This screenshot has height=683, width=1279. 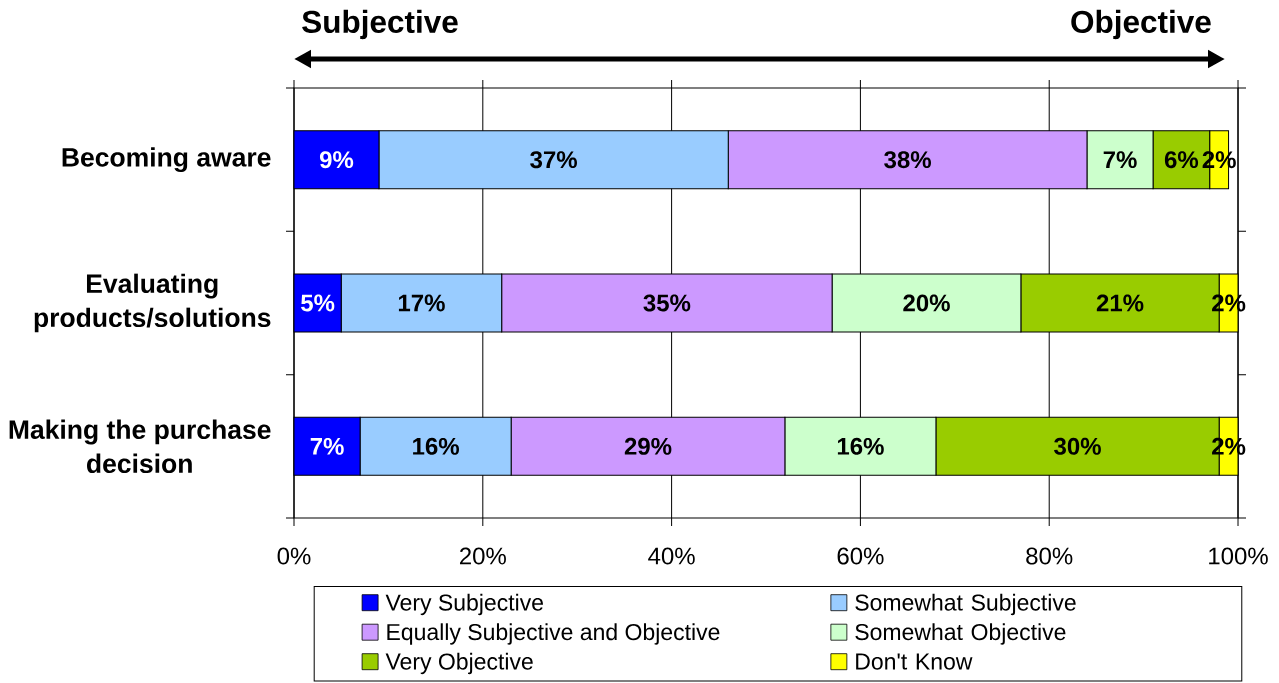 What do you see at coordinates (421, 303) in the screenshot?
I see `data-label: 17%` at bounding box center [421, 303].